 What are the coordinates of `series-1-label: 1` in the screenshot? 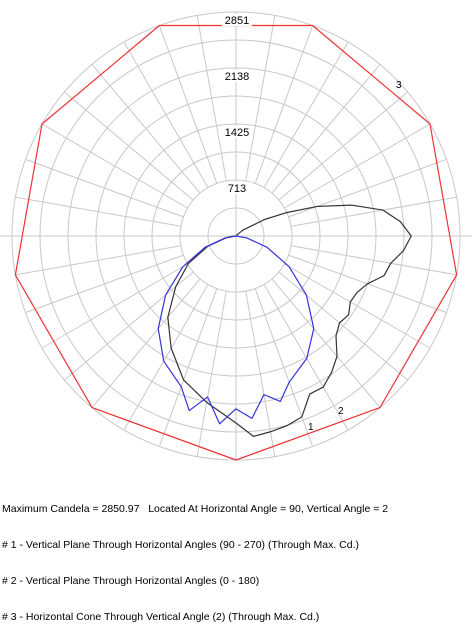 It's located at (311, 427).